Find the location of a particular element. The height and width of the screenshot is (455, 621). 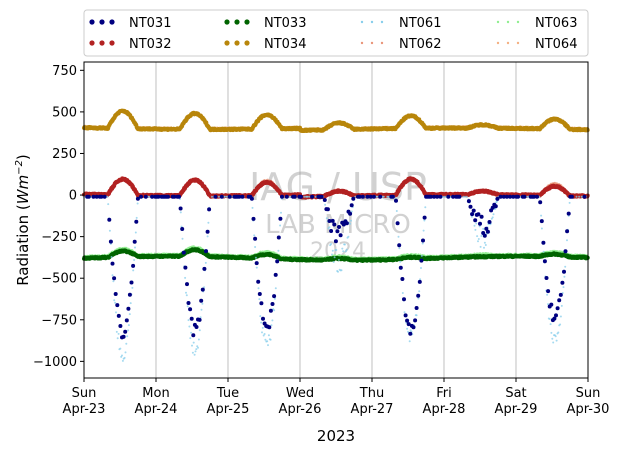

series-NT034 is located at coordinates (336, 120).